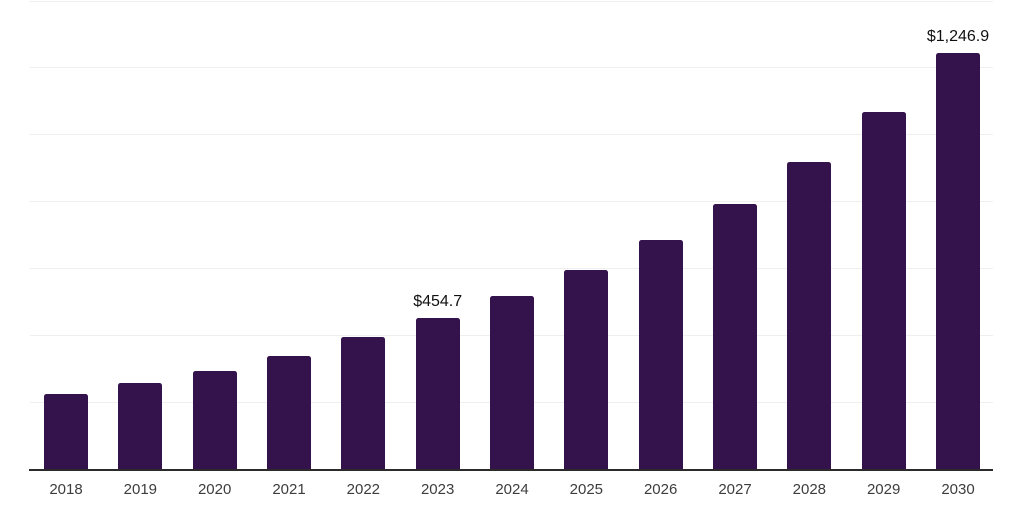 This screenshot has height=512, width=1024. Describe the element at coordinates (809, 489) in the screenshot. I see `x-tick-2028: 2028` at that location.